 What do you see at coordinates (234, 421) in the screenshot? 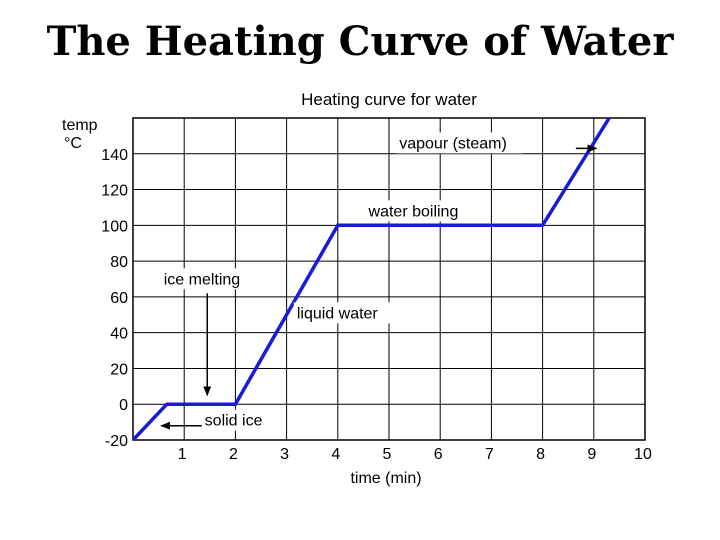
I see `annotation-label: solid ice` at bounding box center [234, 421].